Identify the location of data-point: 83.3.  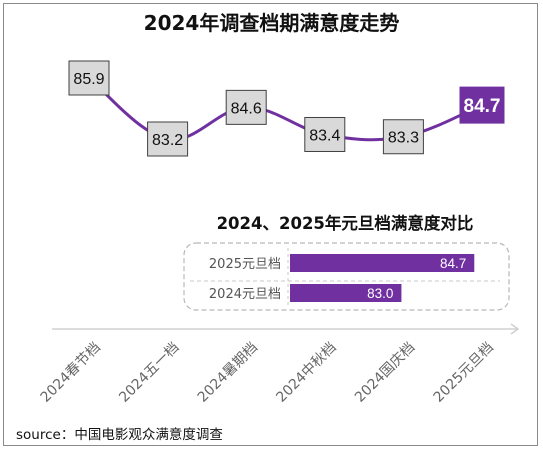
(403, 137).